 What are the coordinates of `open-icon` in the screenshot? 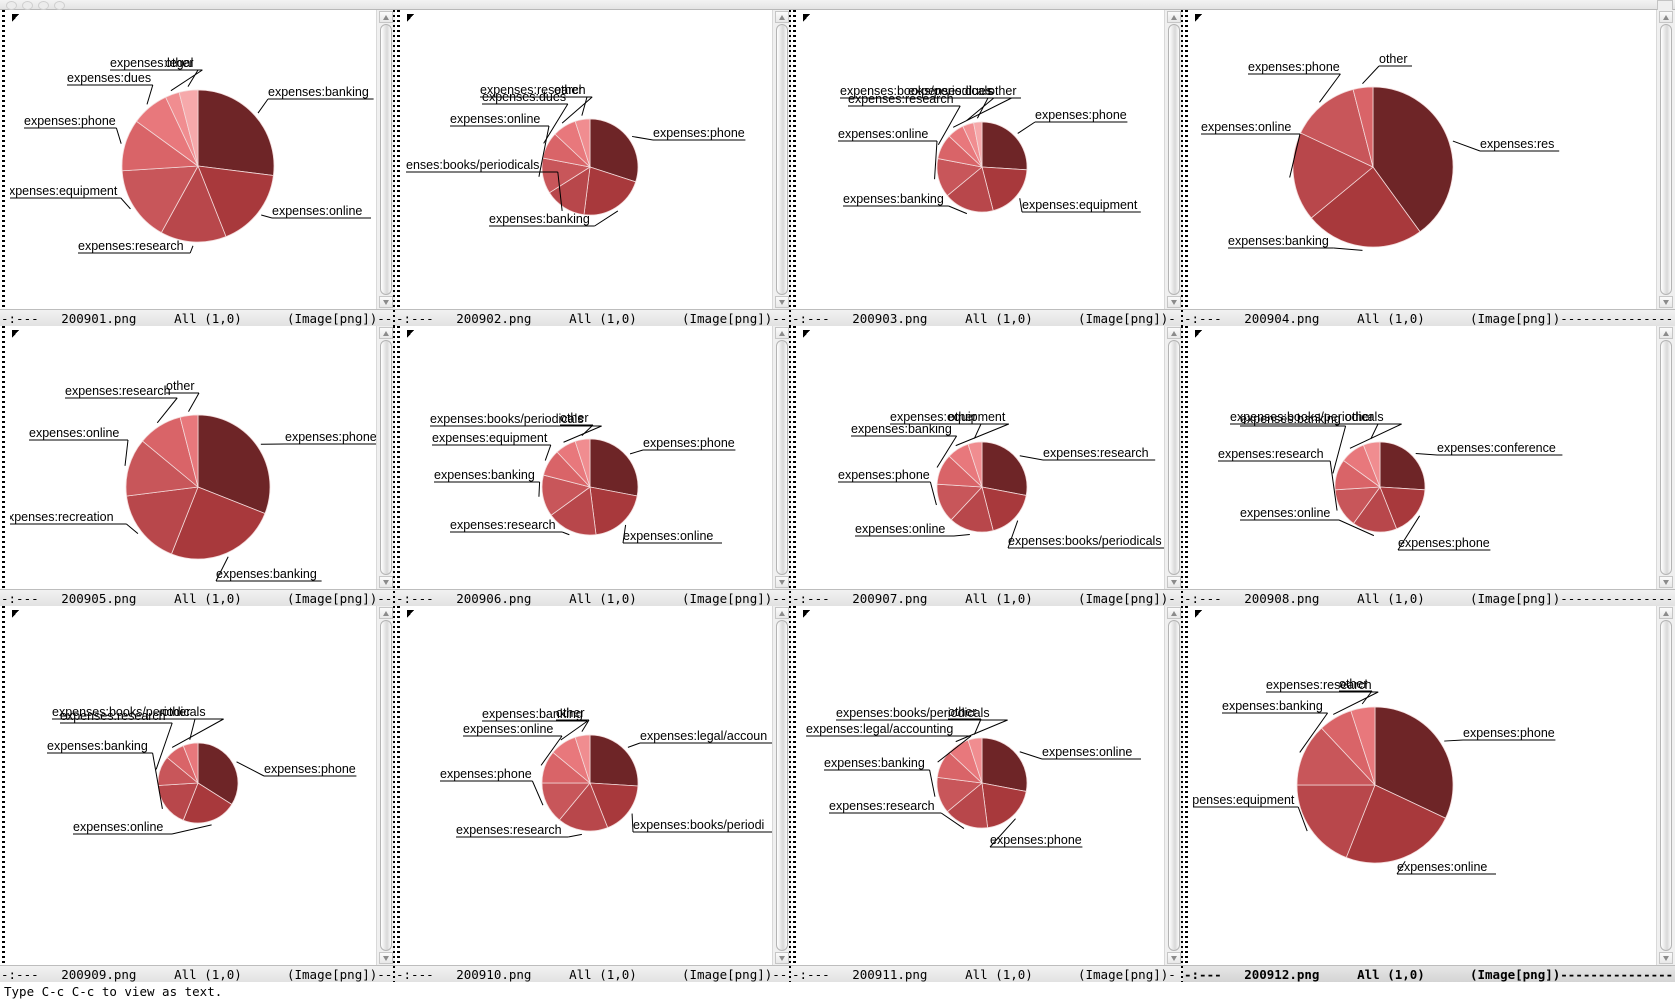 It's located at (27, 5).